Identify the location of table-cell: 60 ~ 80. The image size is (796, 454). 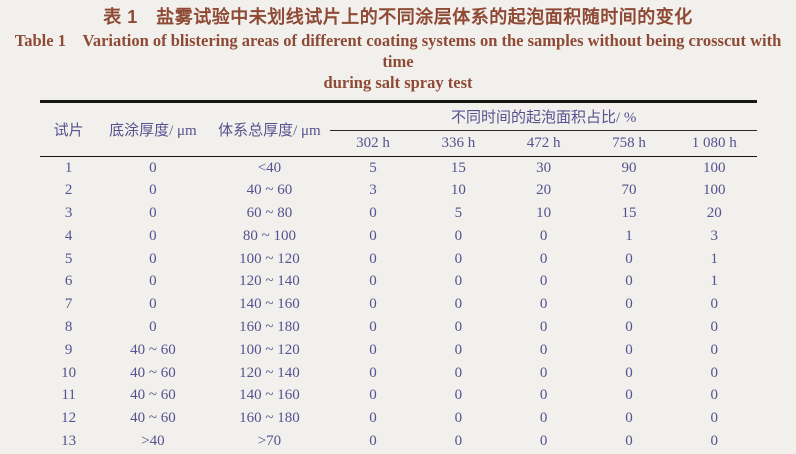
(269, 212).